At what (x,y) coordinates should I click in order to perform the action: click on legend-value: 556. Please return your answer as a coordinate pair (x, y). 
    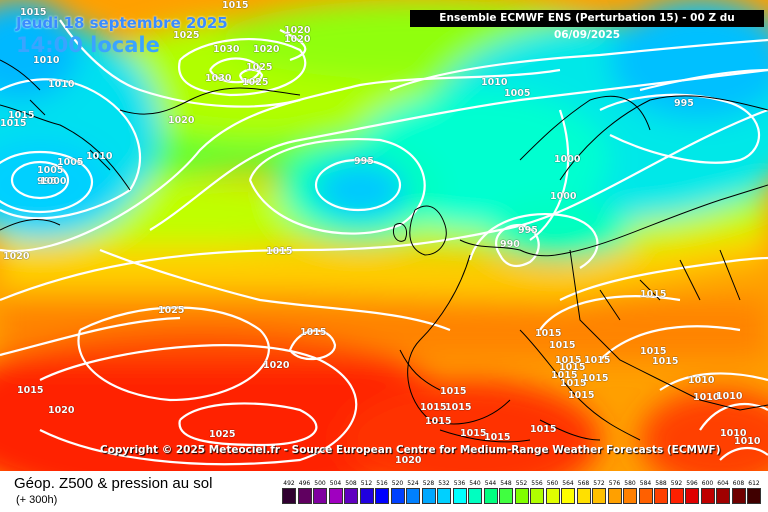
    Looking at the image, I should click on (537, 483).